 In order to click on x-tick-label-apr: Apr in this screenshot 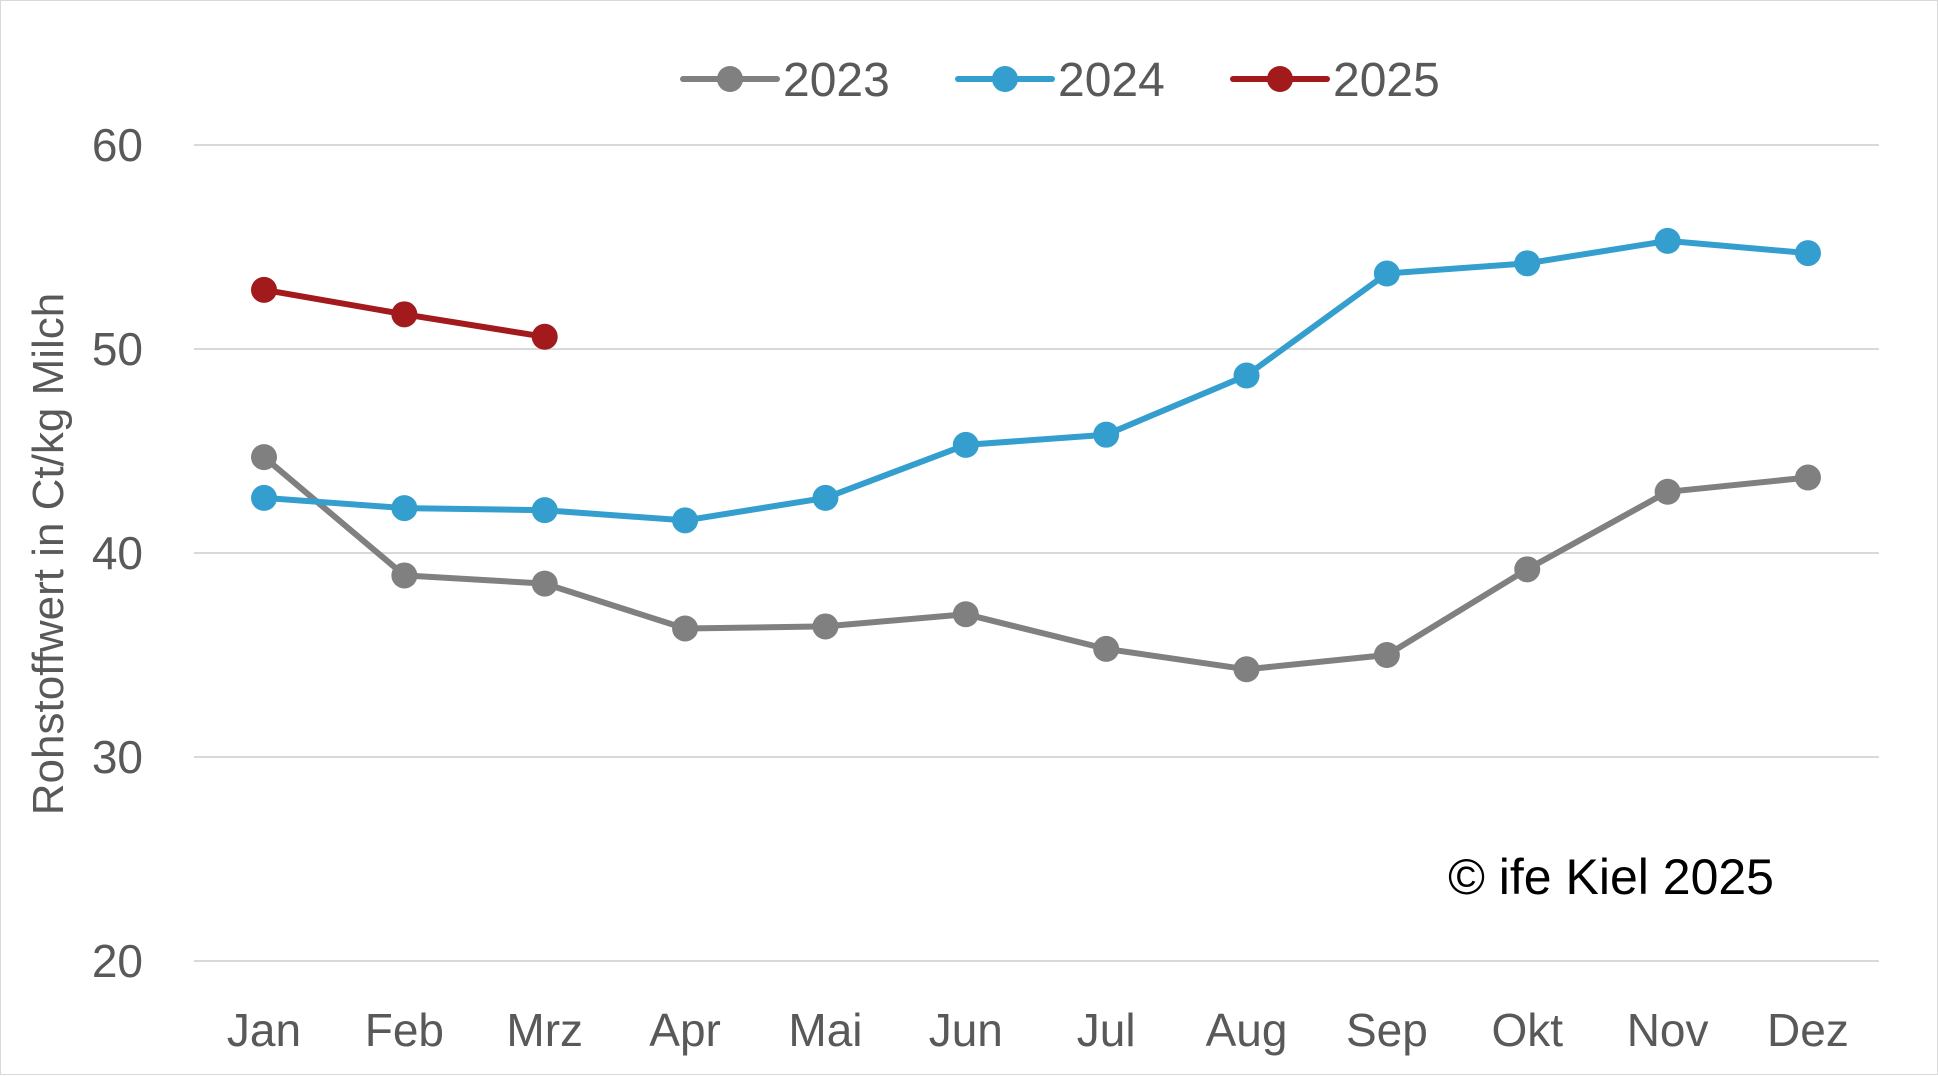, I will do `click(685, 1030)`.